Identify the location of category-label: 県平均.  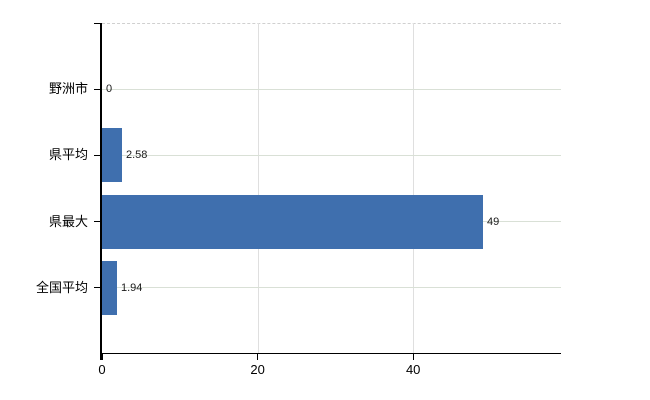
(68, 155).